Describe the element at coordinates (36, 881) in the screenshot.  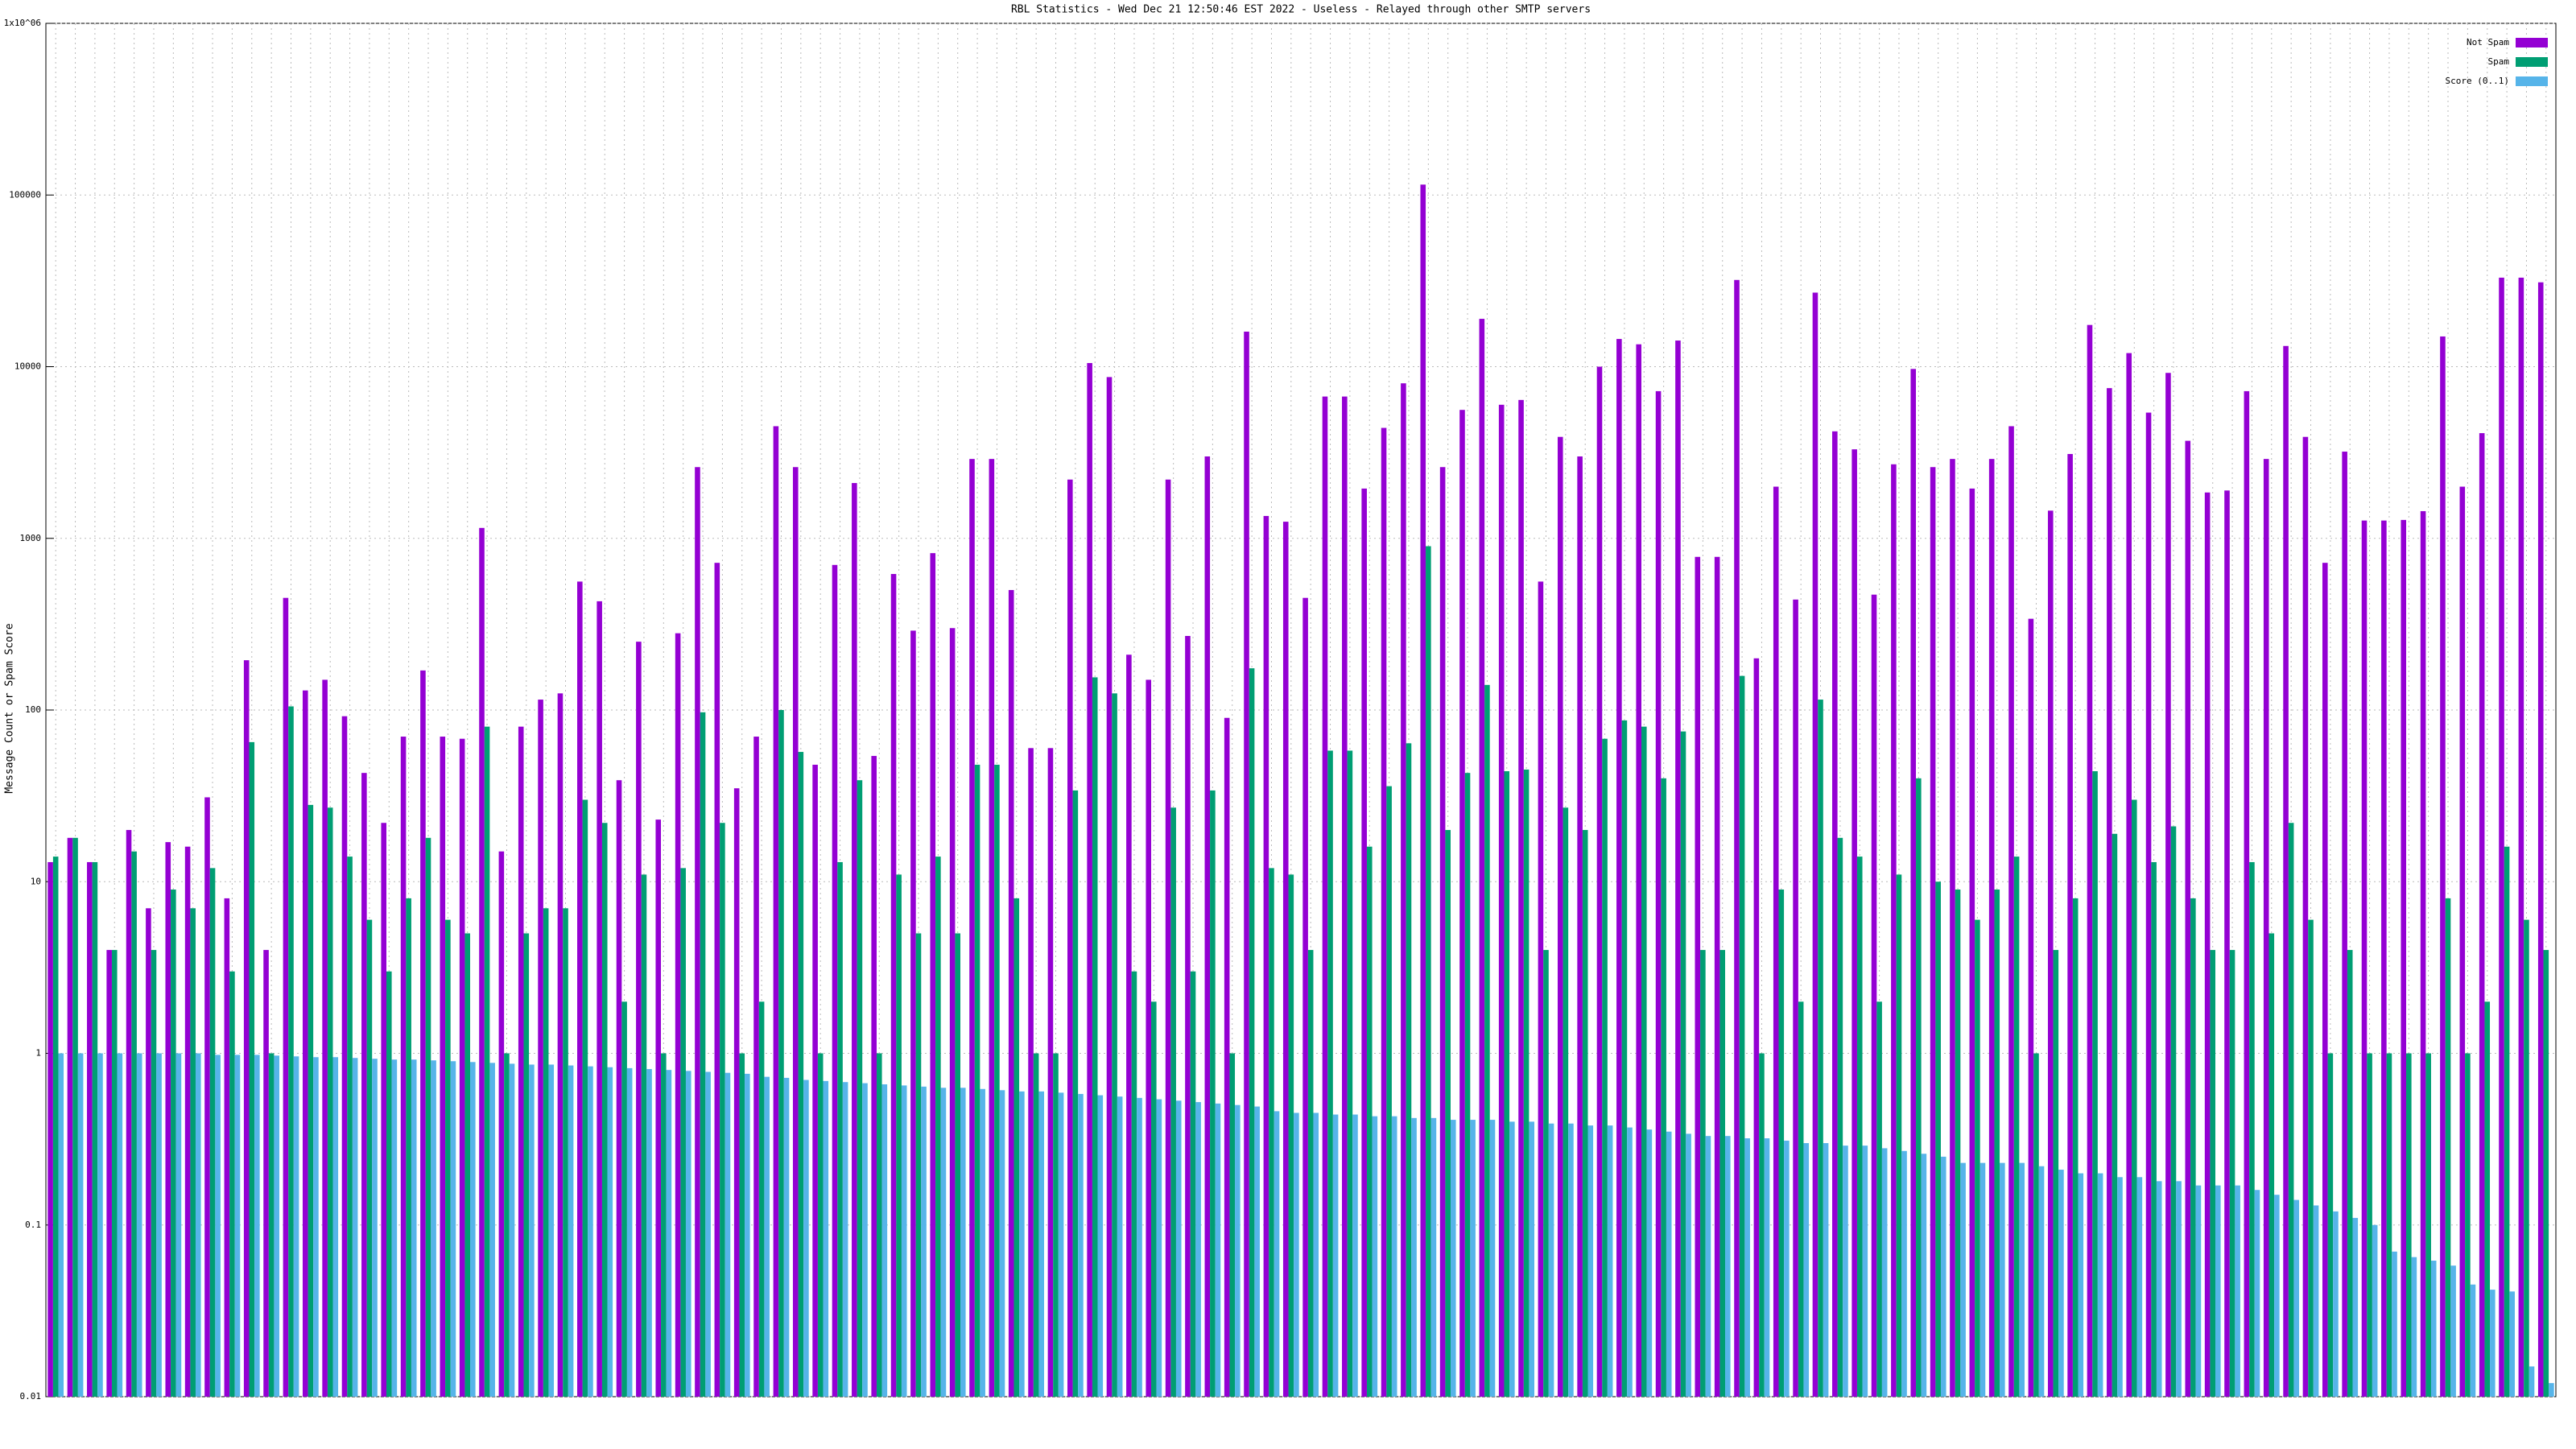
I see `y-tick-label: 10` at that location.